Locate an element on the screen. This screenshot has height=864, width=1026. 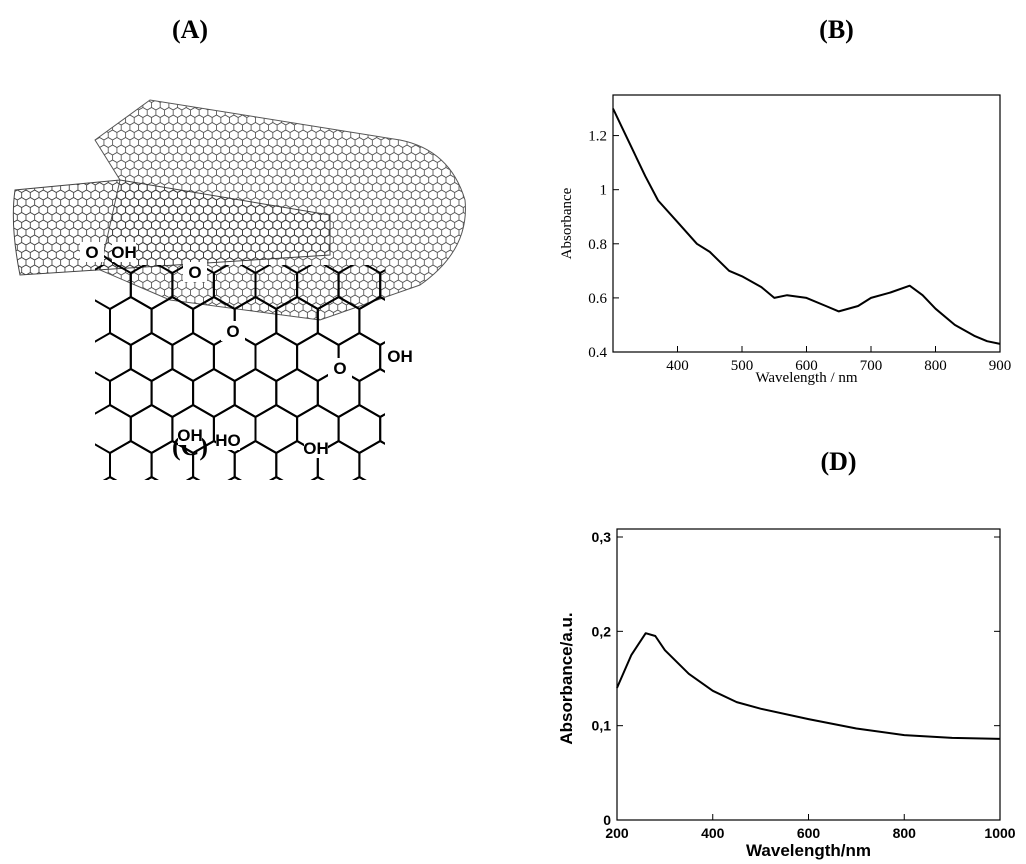
y-tick-label: 0.8 is located at coordinates (597, 245).